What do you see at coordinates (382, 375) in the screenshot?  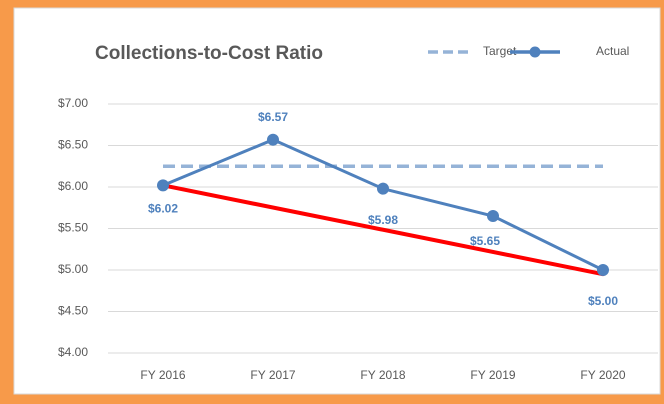 I see `x-tick-label: FY 2018` at bounding box center [382, 375].